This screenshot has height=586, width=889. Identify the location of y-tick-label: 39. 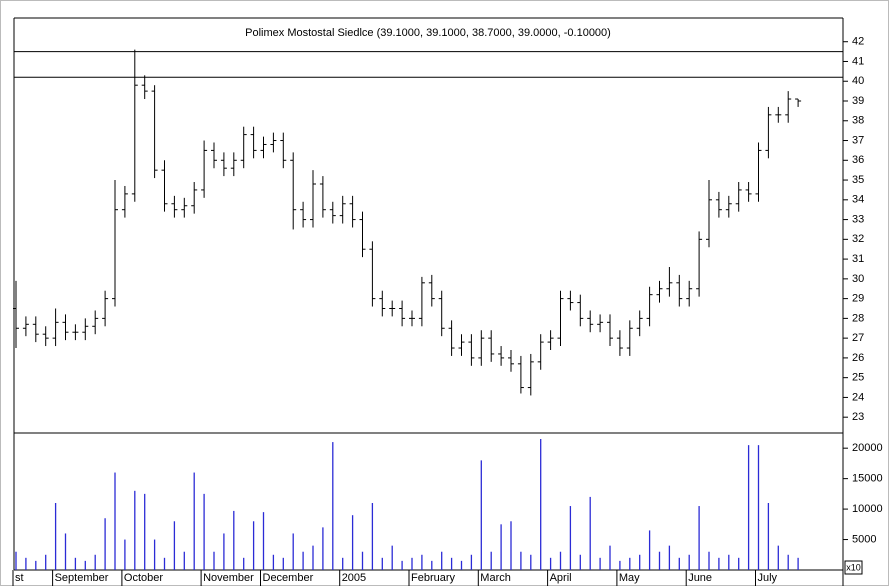
(858, 101).